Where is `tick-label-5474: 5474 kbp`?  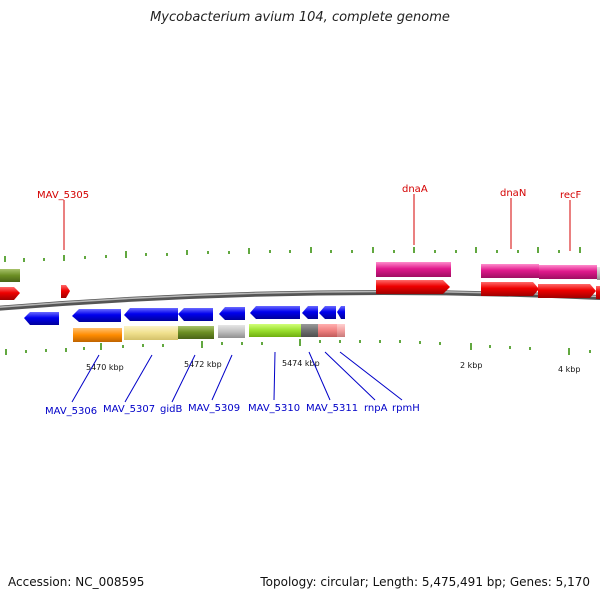
tick-label-5474: 5474 kbp is located at coordinates (301, 363).